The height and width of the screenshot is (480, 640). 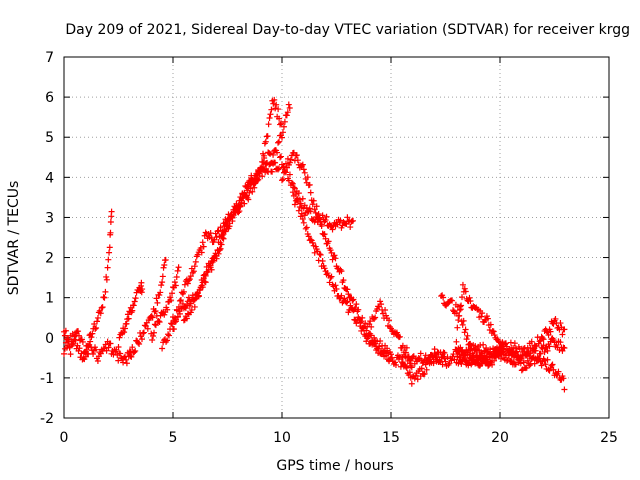 What do you see at coordinates (49, 98) in the screenshot?
I see `y-tick-label: 6` at bounding box center [49, 98].